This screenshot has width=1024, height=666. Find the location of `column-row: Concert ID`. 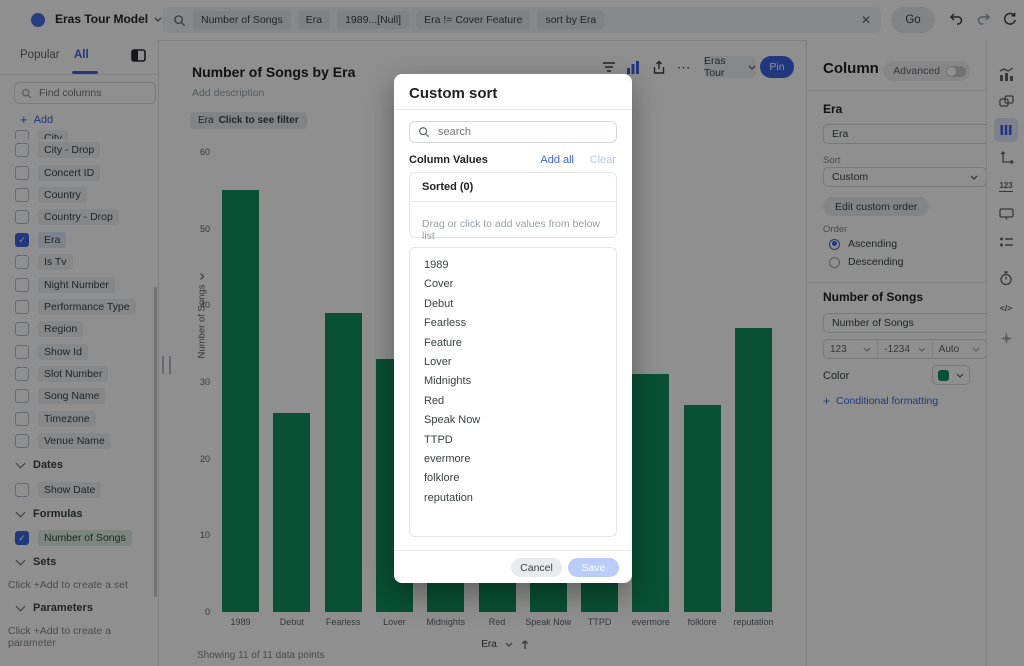

column-row: Concert ID is located at coordinates (79, 172).